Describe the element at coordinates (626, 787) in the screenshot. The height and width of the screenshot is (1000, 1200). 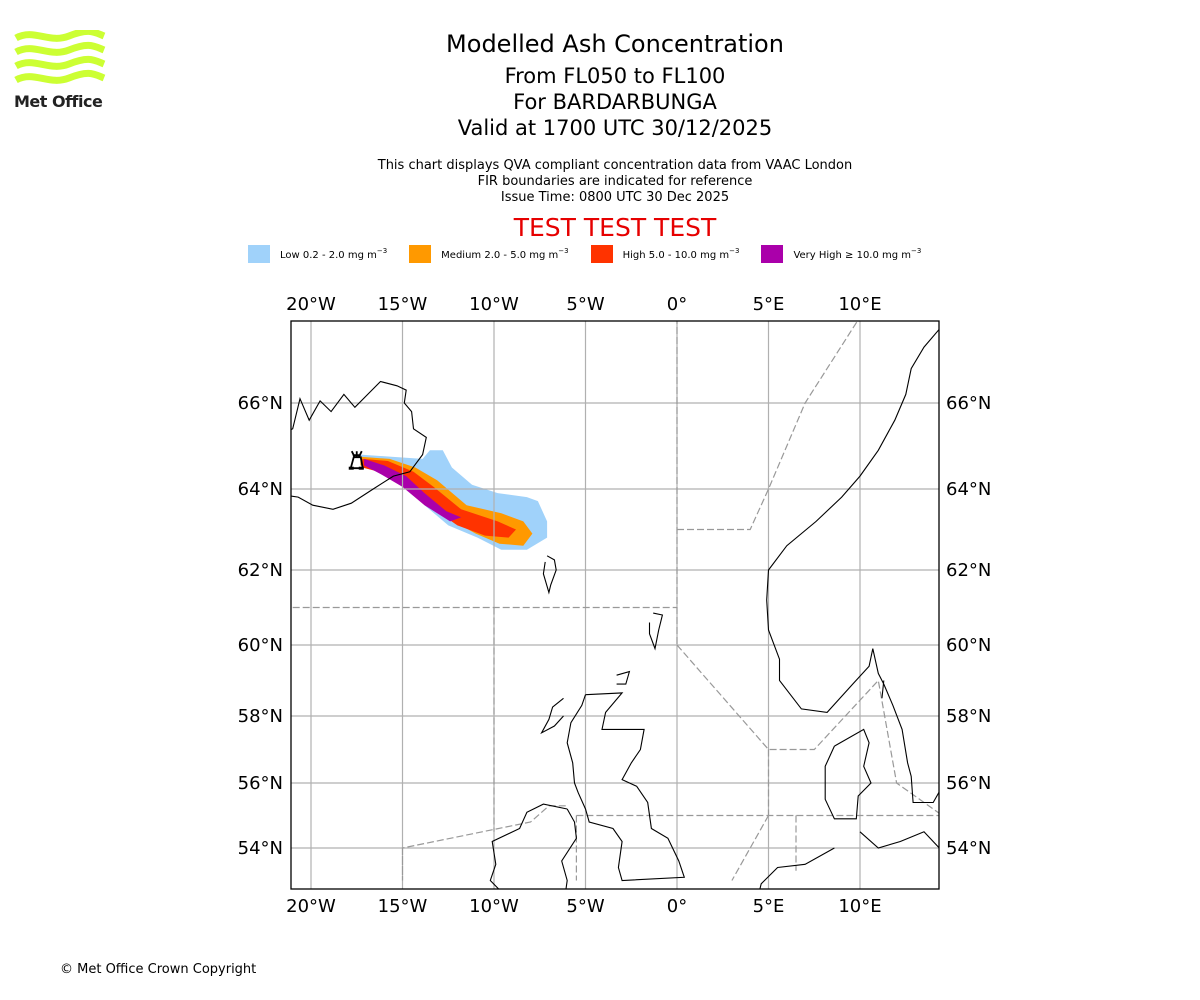
I see `scotland-coast` at that location.